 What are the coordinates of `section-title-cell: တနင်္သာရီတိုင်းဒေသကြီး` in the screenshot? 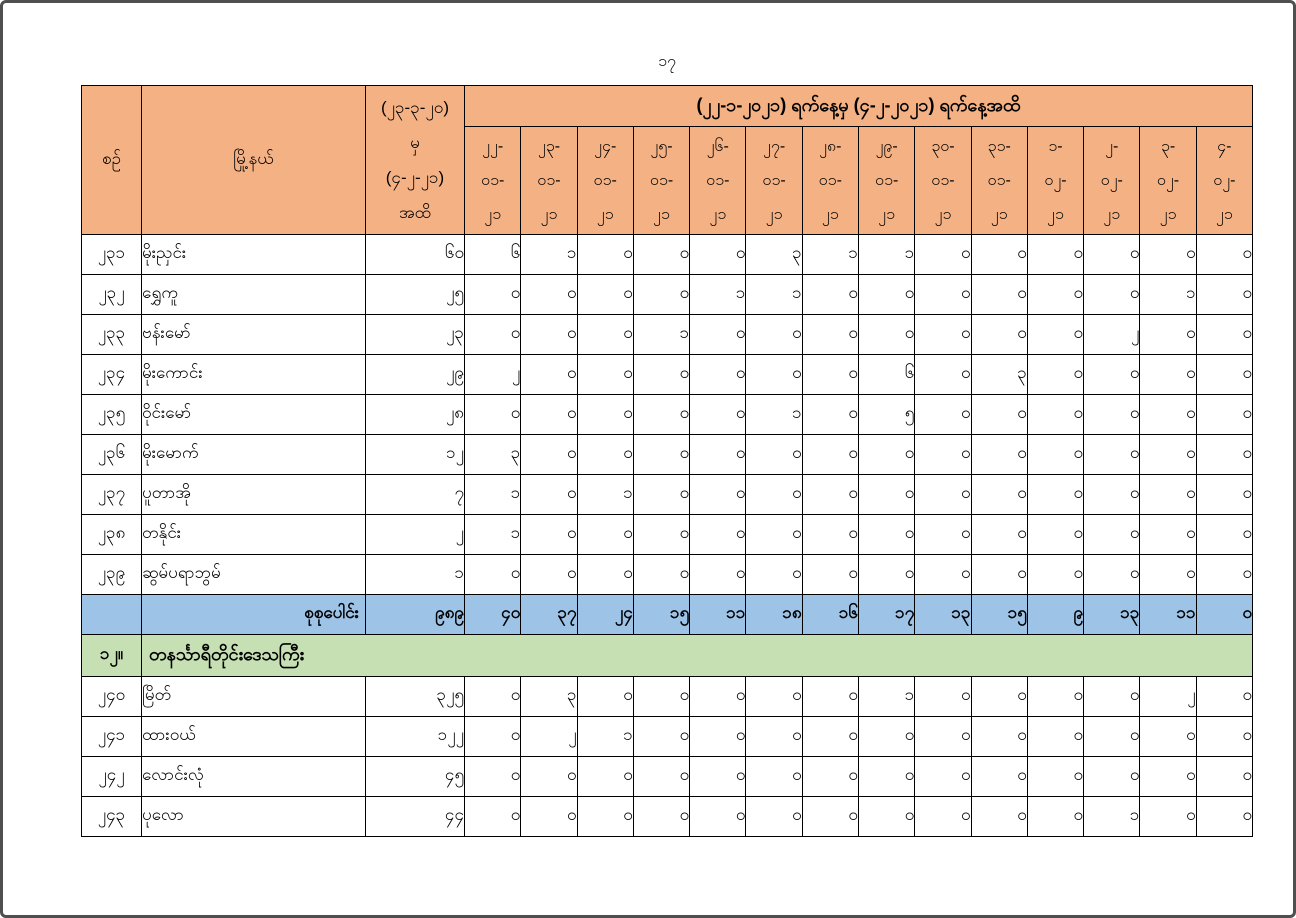 It's located at (697, 655).